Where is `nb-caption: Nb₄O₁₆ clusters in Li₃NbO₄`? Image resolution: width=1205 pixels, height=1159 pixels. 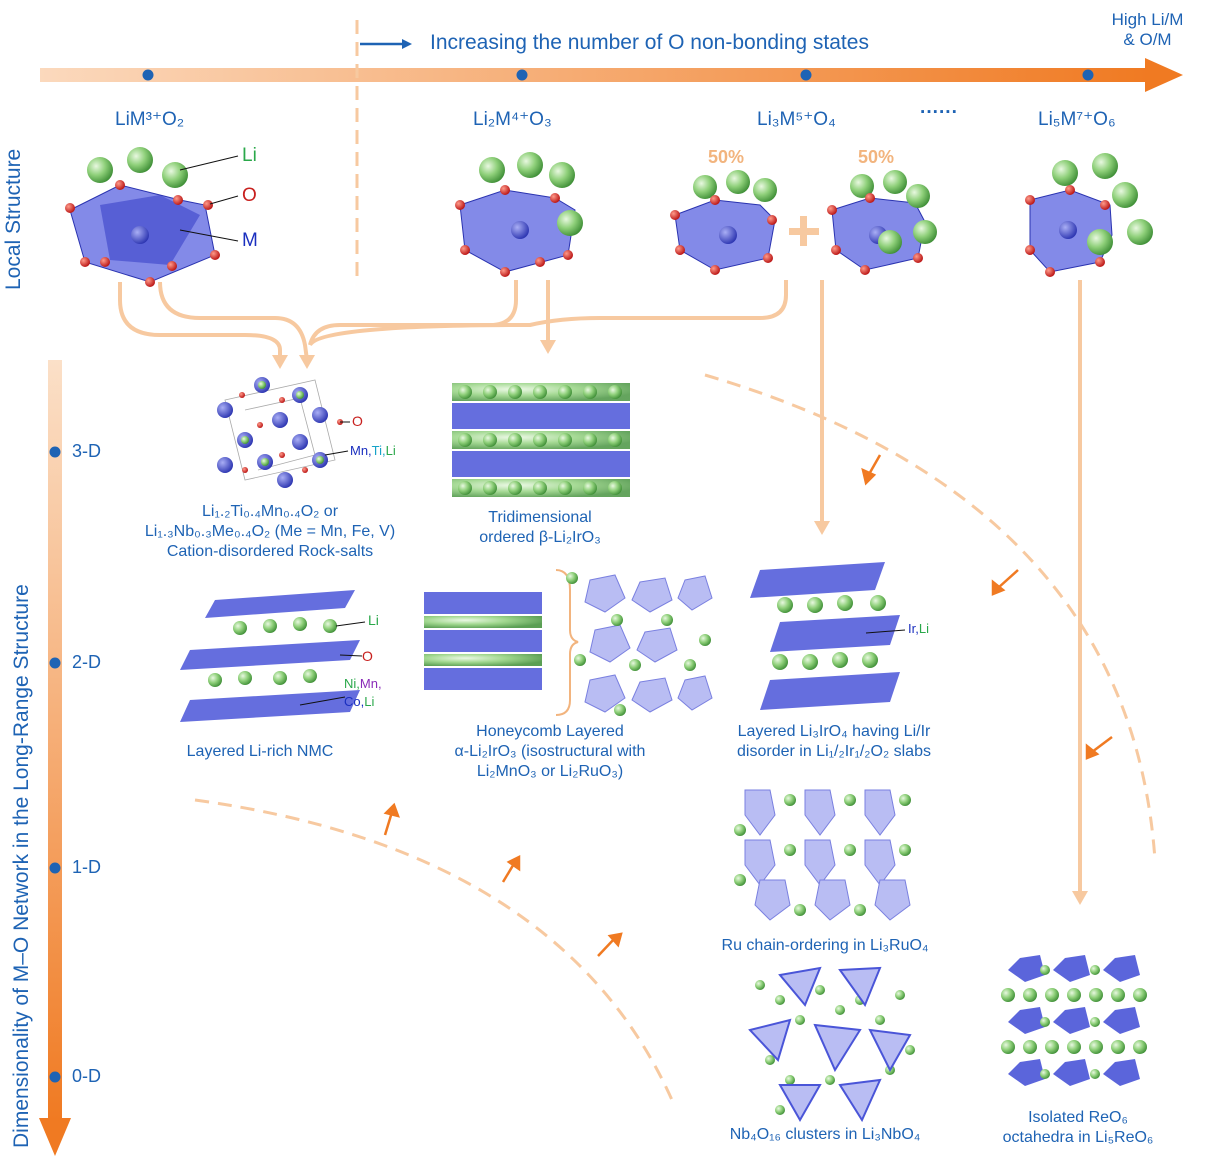 nb-caption: Nb₄O₁₆ clusters in Li₃NbO₄ is located at coordinates (825, 1134).